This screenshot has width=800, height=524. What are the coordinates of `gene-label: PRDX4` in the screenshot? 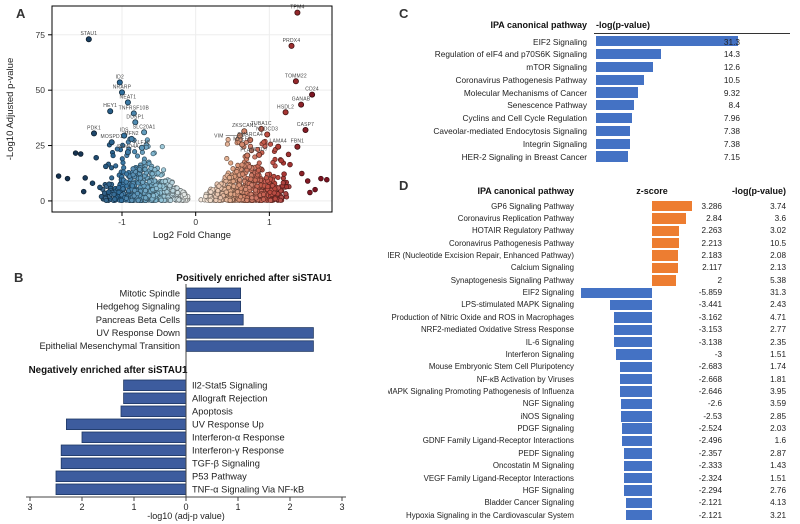 It's located at (292, 41).